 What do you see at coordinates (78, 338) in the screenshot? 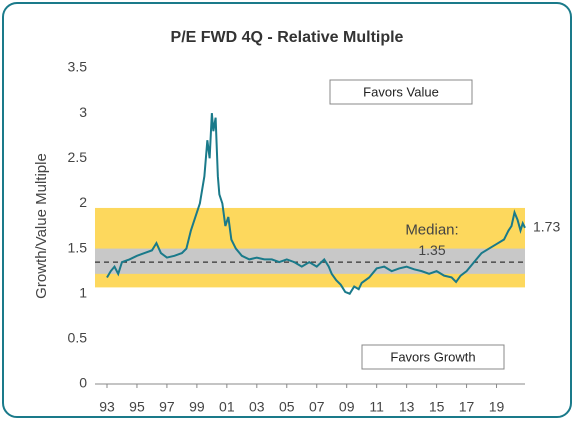
I see `y-tick-label: 0.5` at bounding box center [78, 338].